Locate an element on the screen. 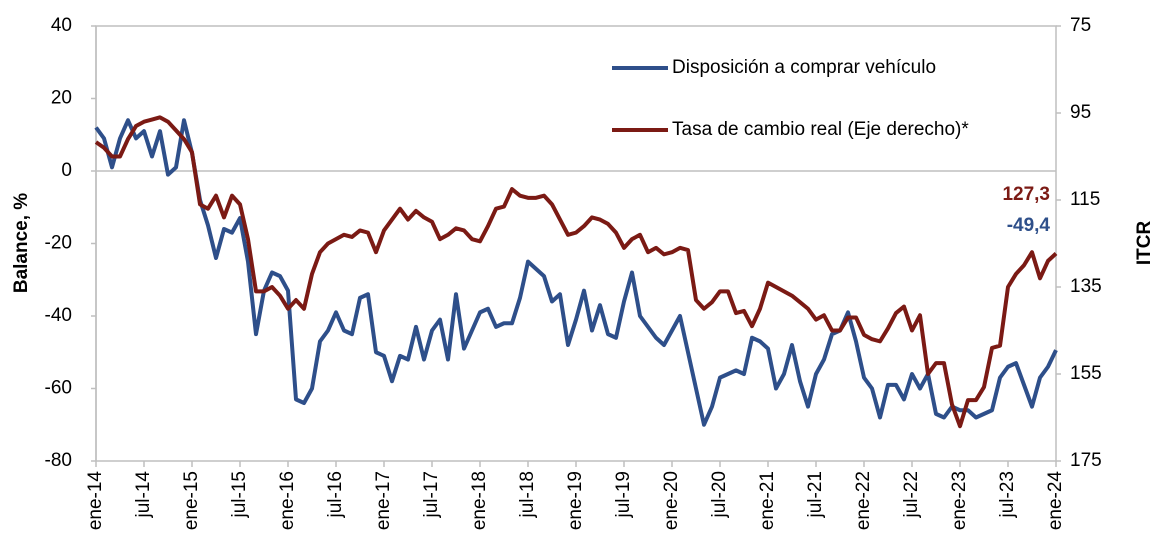  value-label: 127,3 is located at coordinates (1026, 194).